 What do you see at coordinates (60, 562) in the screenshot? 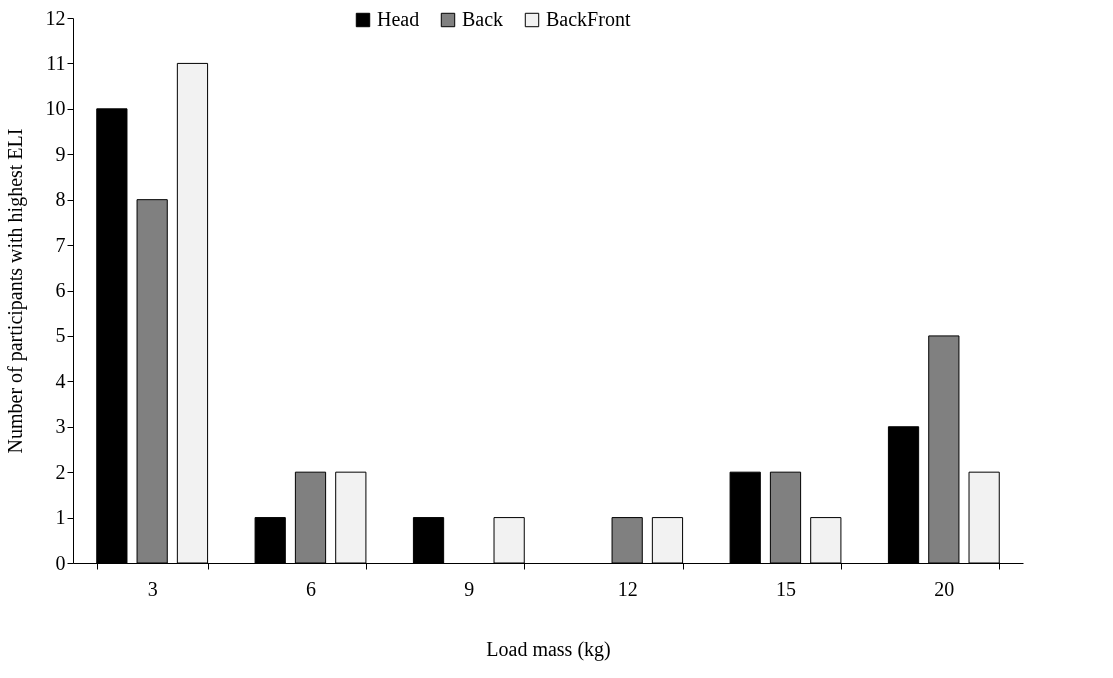
I see `y-tick-label: 0` at bounding box center [60, 562].